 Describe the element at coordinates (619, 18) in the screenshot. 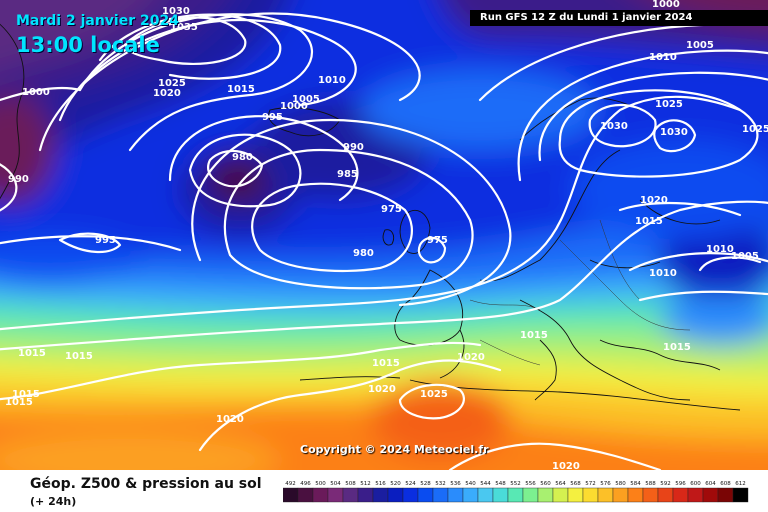

I see `run-info-bar: Run GFS 12 Z du Lundi 1 janvier 2024` at that location.